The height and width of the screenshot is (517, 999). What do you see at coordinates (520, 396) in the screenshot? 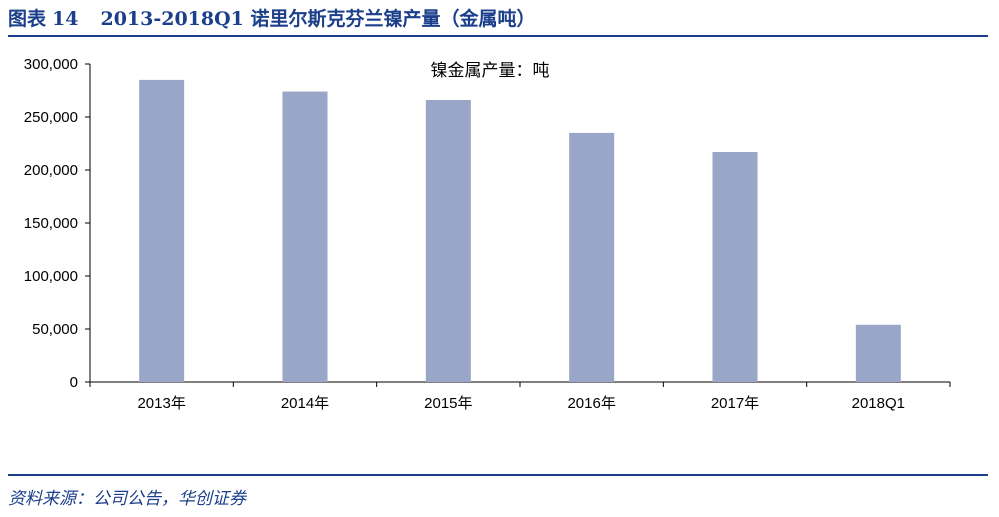
I see `x-axis: 2013年 2014年 2015年 2016年 2017年 2018Q1` at bounding box center [520, 396].